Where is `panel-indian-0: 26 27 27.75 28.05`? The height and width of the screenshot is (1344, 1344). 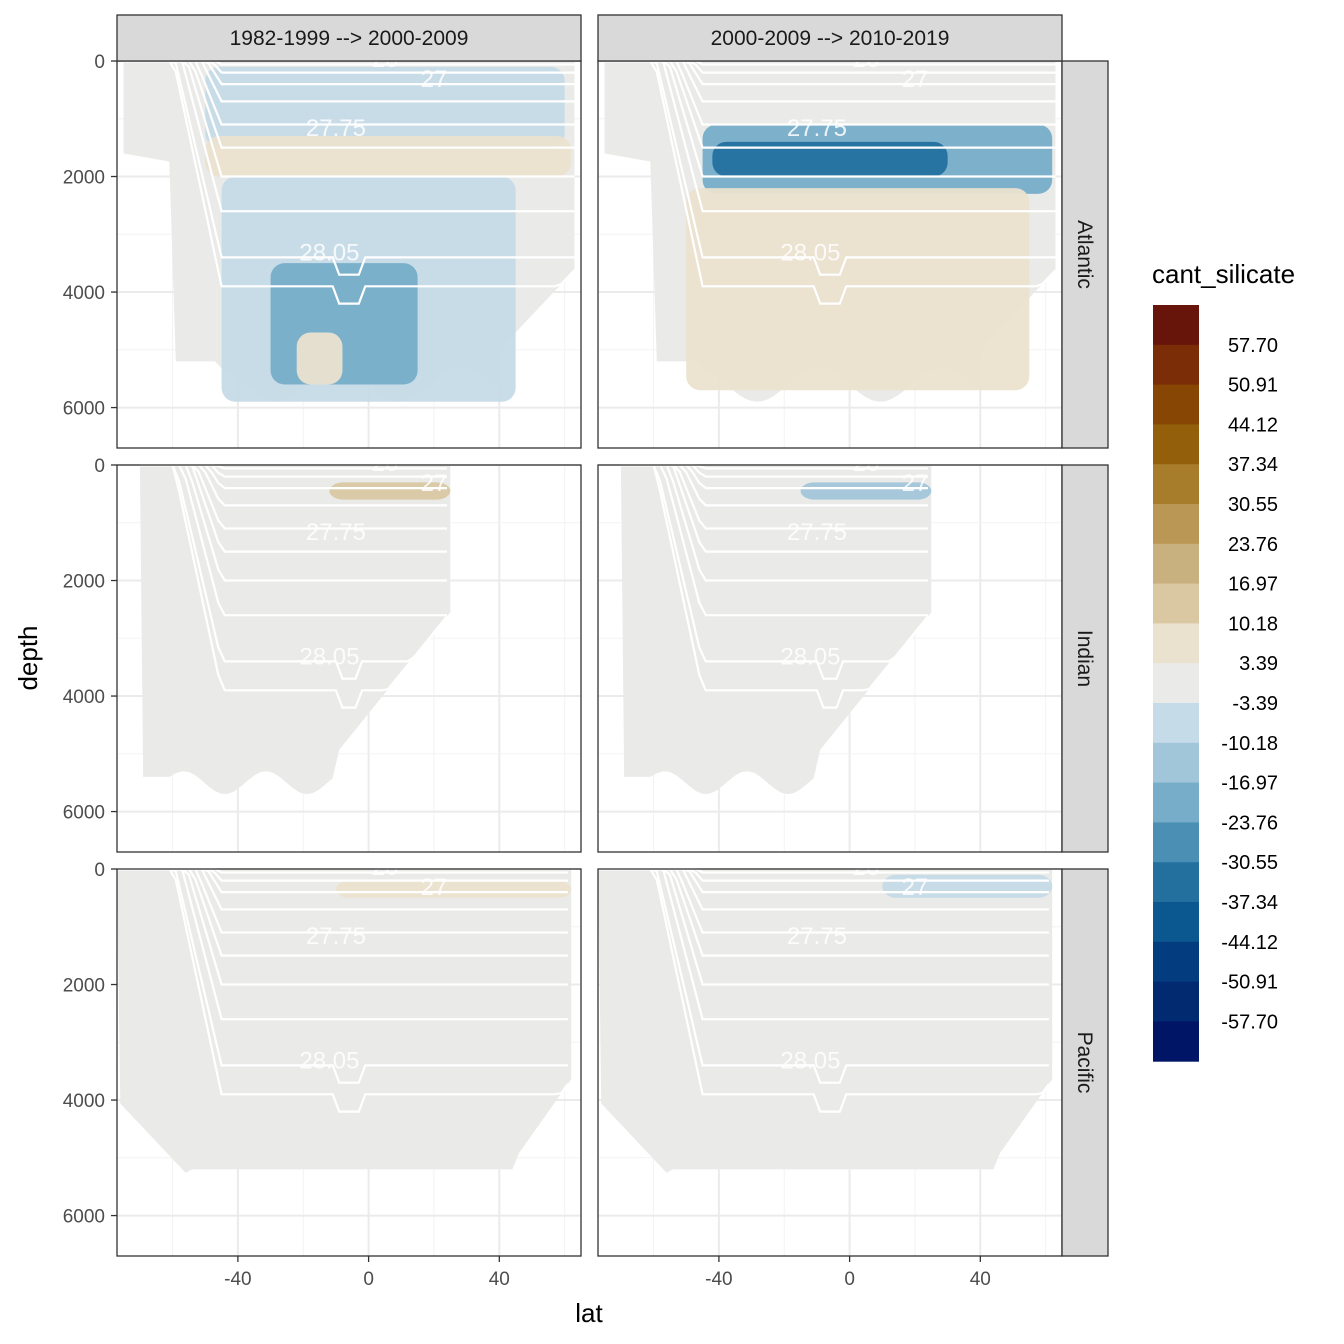 panel-indian-0: 26 27 27.75 28.05 is located at coordinates (349, 651).